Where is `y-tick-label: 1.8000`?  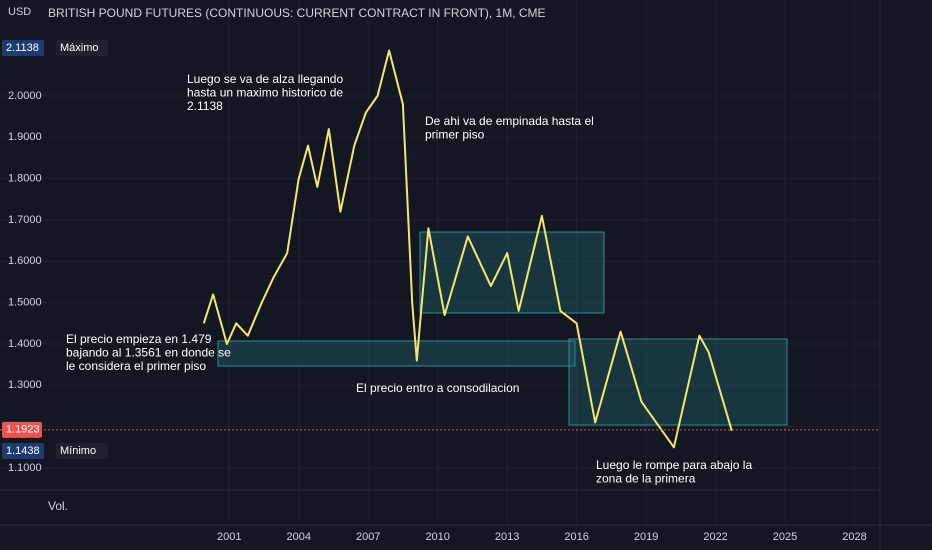 y-tick-label: 1.8000 is located at coordinates (25, 179).